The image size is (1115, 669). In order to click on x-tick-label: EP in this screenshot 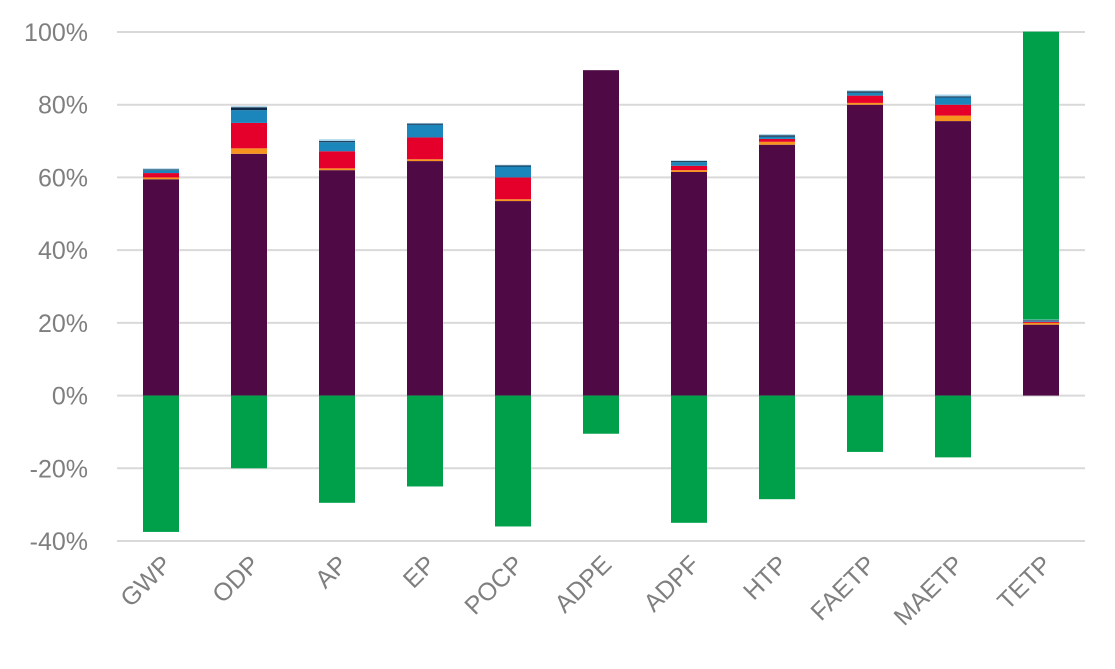, I will do `click(419, 571)`.